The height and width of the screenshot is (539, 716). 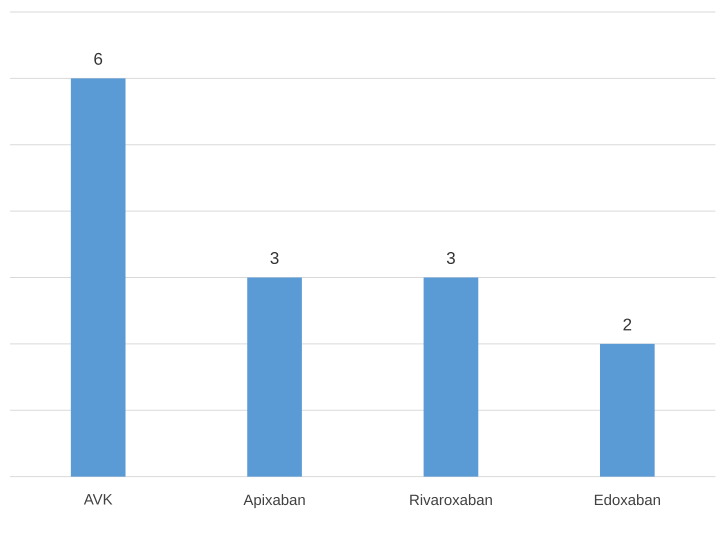 What do you see at coordinates (451, 500) in the screenshot?
I see `x-tick-label: Rivaroxaban` at bounding box center [451, 500].